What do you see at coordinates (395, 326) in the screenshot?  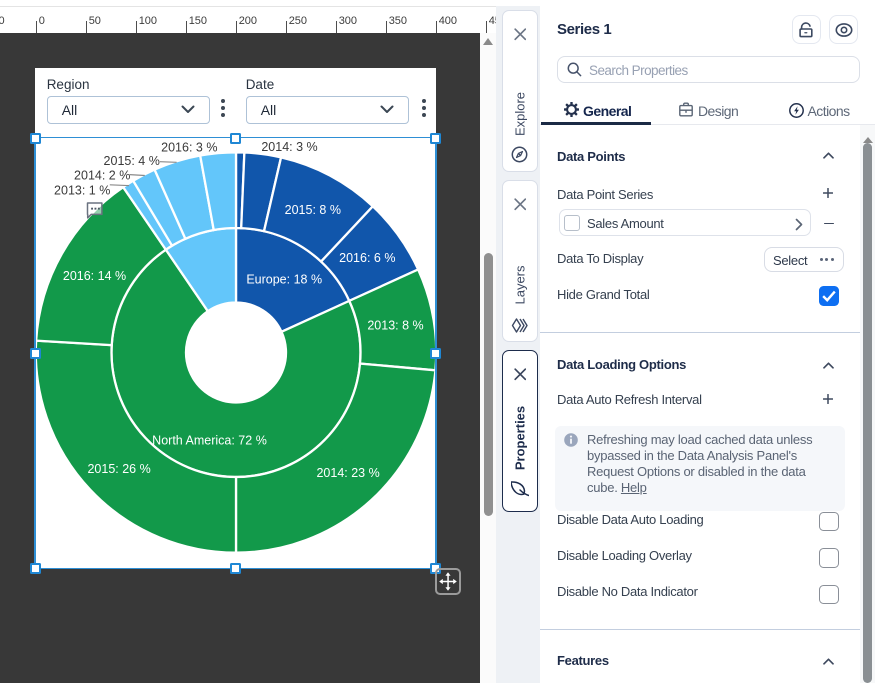 I see `svg-text: 2013: 8 %` at bounding box center [395, 326].